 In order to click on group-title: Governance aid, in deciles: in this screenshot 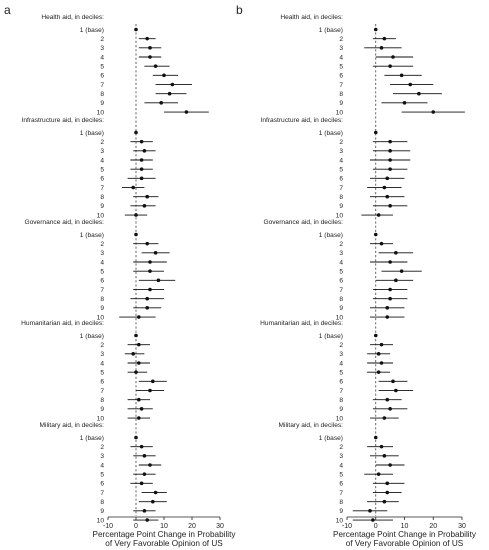, I will do `click(64, 222)`.